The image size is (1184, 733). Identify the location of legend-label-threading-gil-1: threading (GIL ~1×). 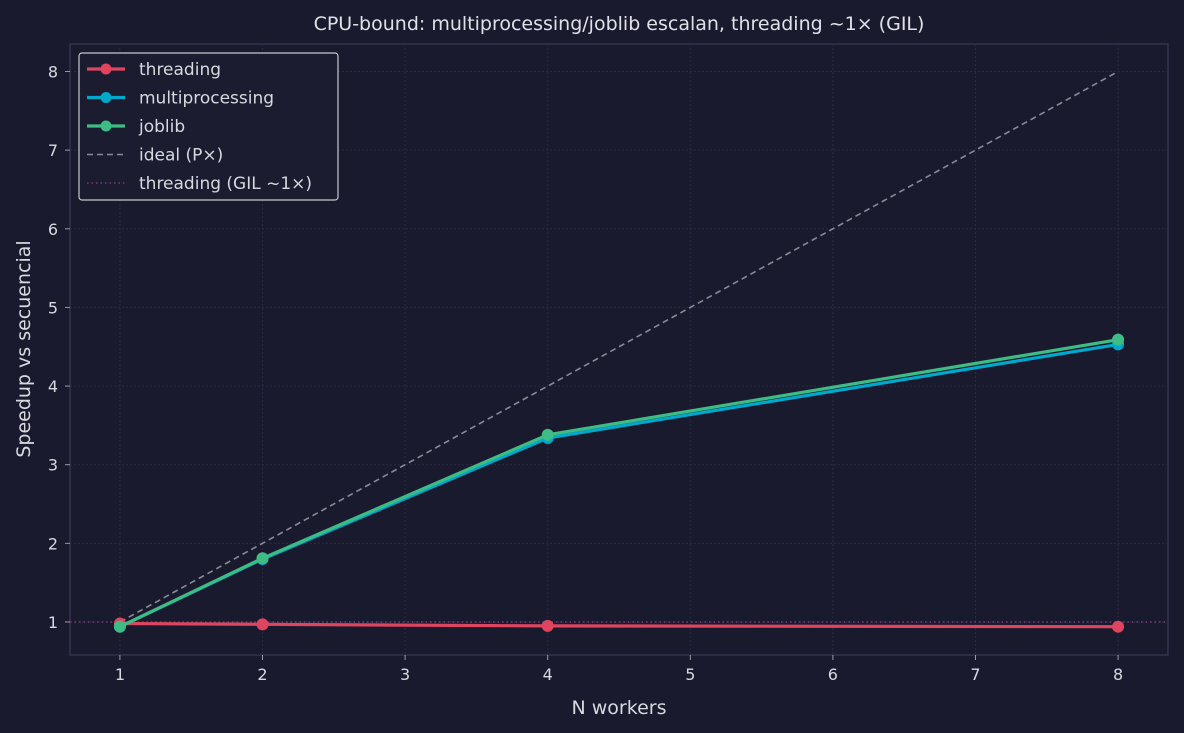
(225, 184).